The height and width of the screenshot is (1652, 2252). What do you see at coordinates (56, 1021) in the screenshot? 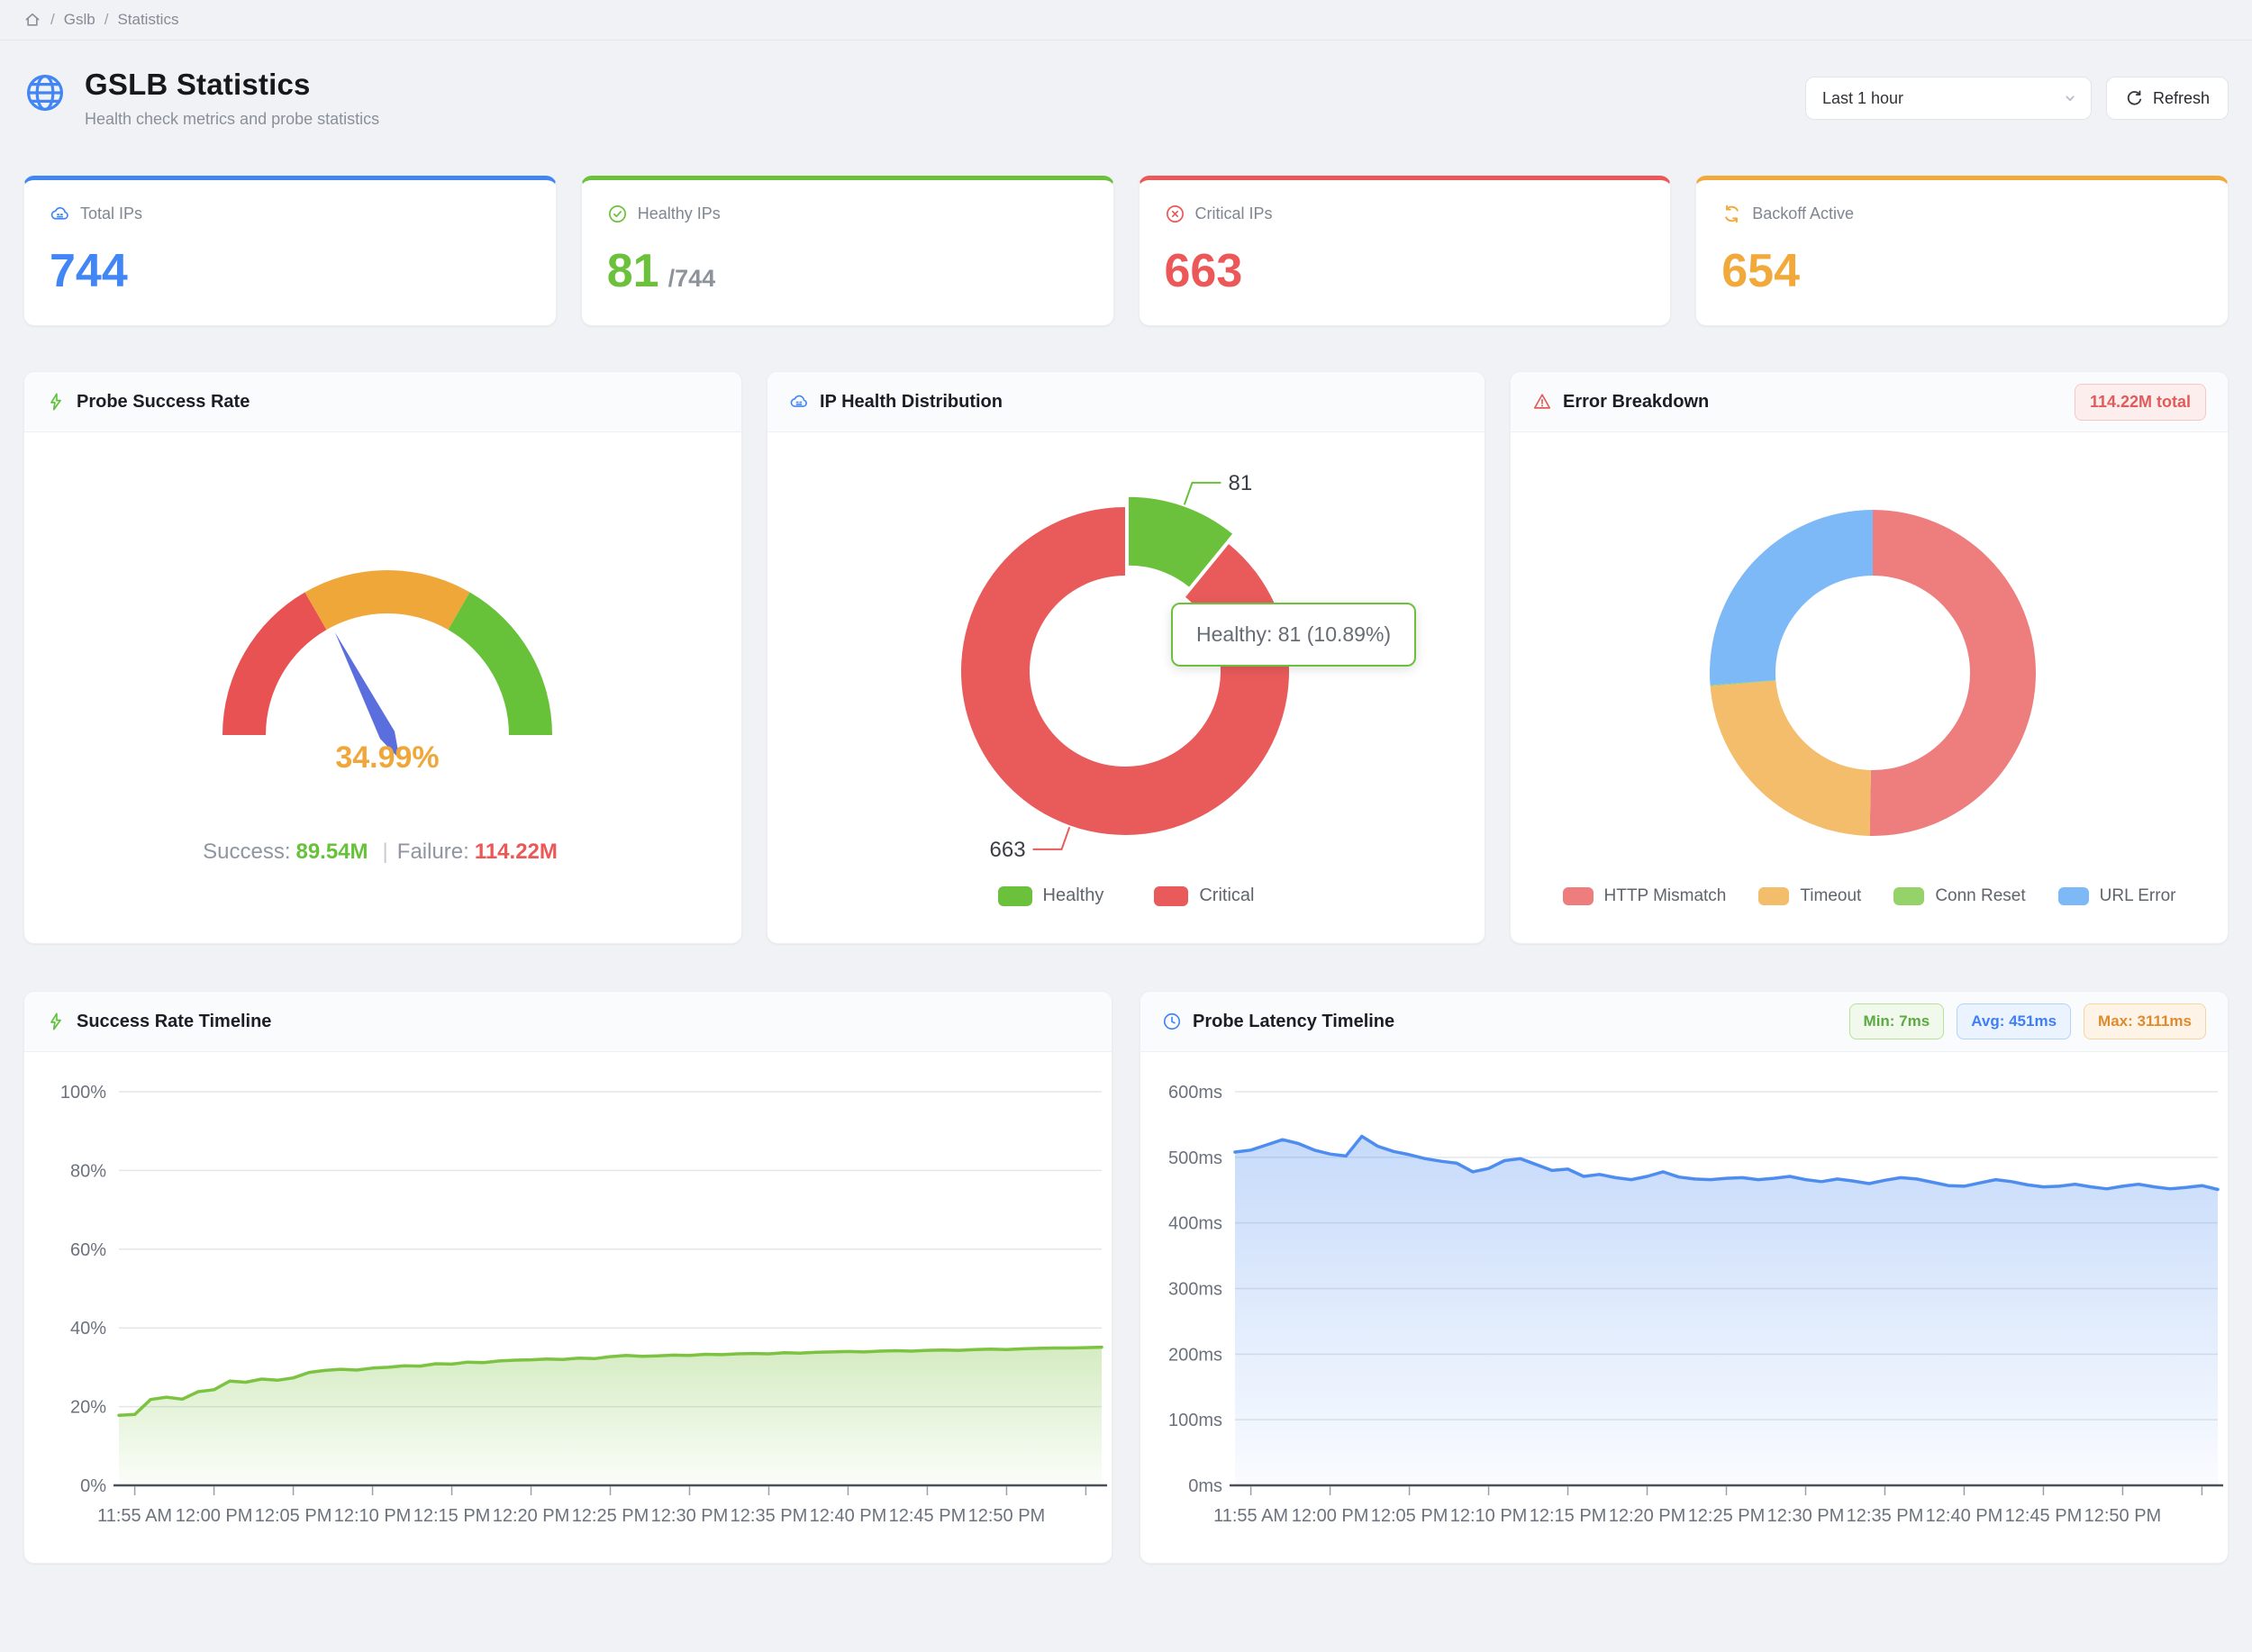
I see `lightning-icon` at bounding box center [56, 1021].